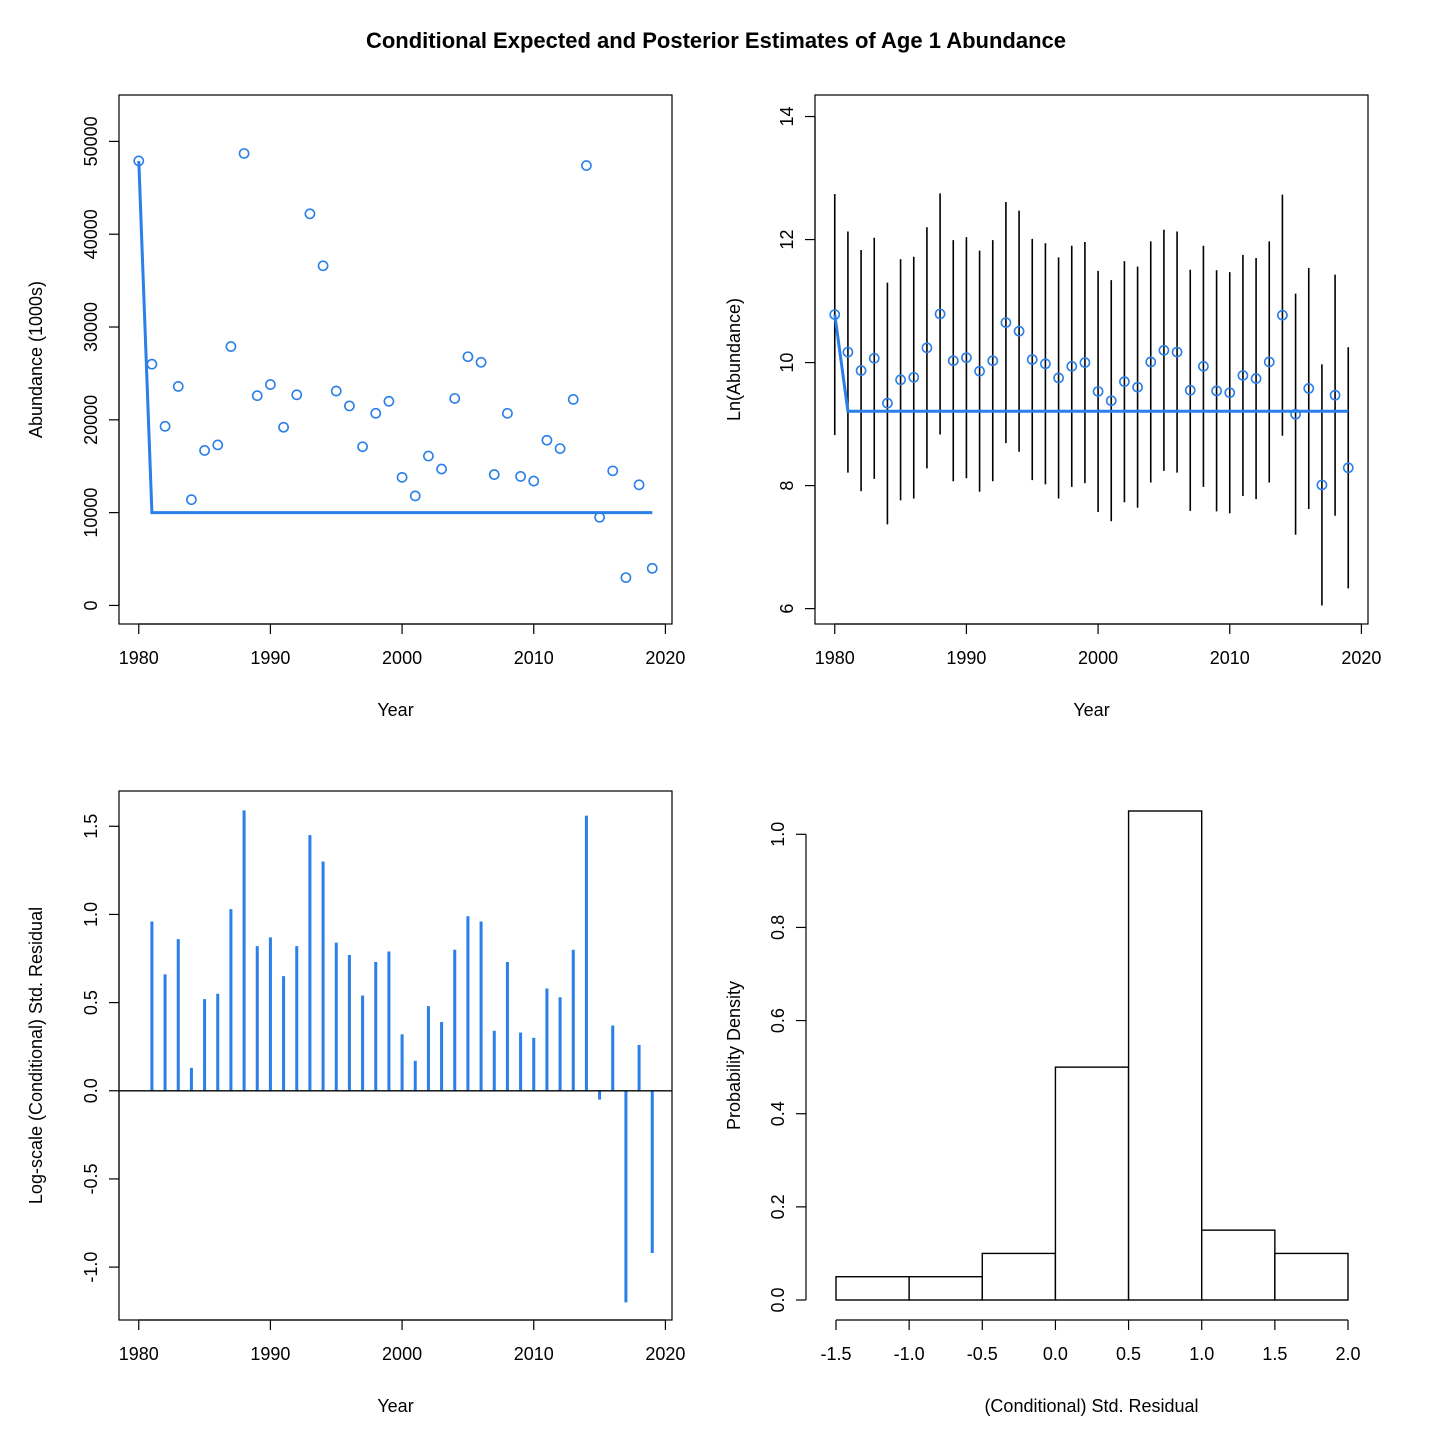 This screenshot has width=1440, height=1440. I want to click on y-tick-label: 0.5, so click(91, 1002).